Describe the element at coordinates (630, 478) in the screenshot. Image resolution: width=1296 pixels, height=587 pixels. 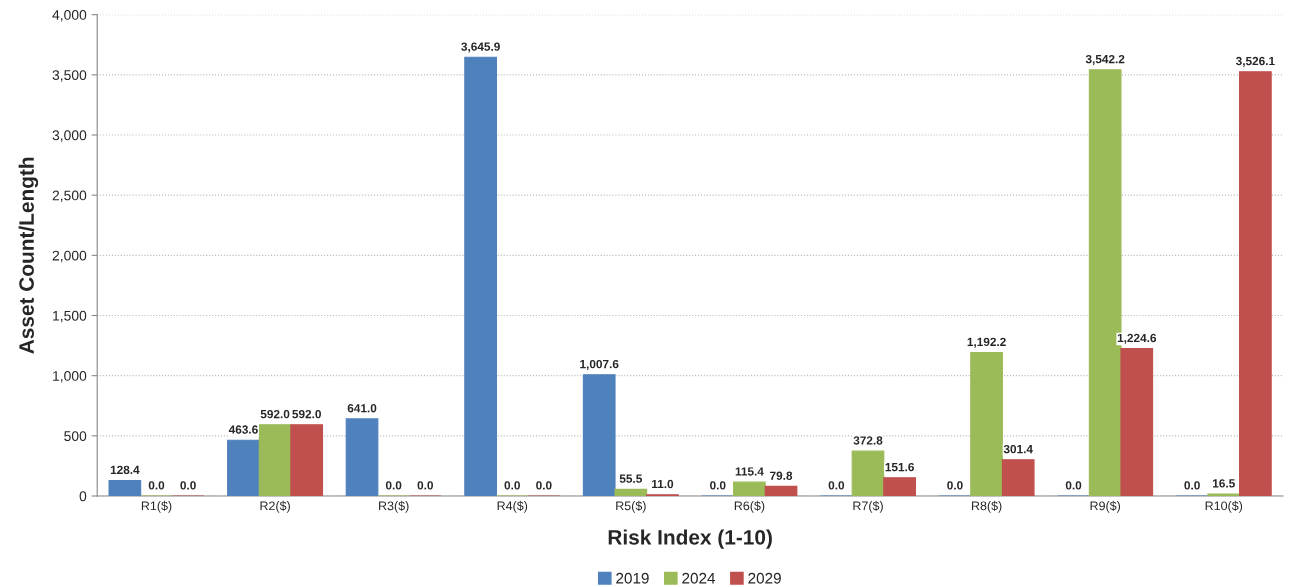
I see `data-label: 55.5` at that location.